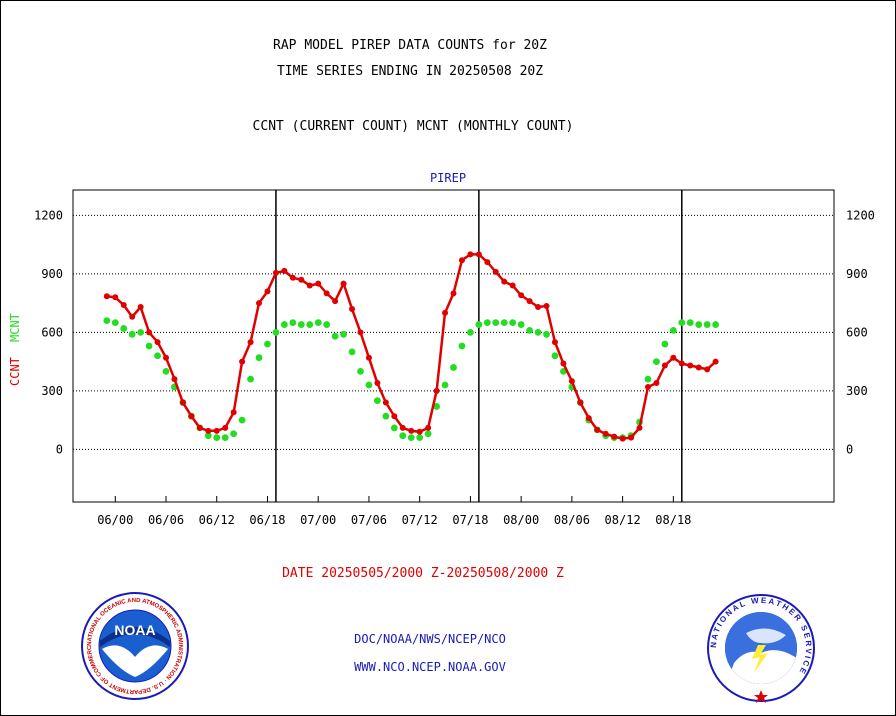  What do you see at coordinates (318, 520) in the screenshot?
I see `x-tick-label: 07/00` at bounding box center [318, 520].